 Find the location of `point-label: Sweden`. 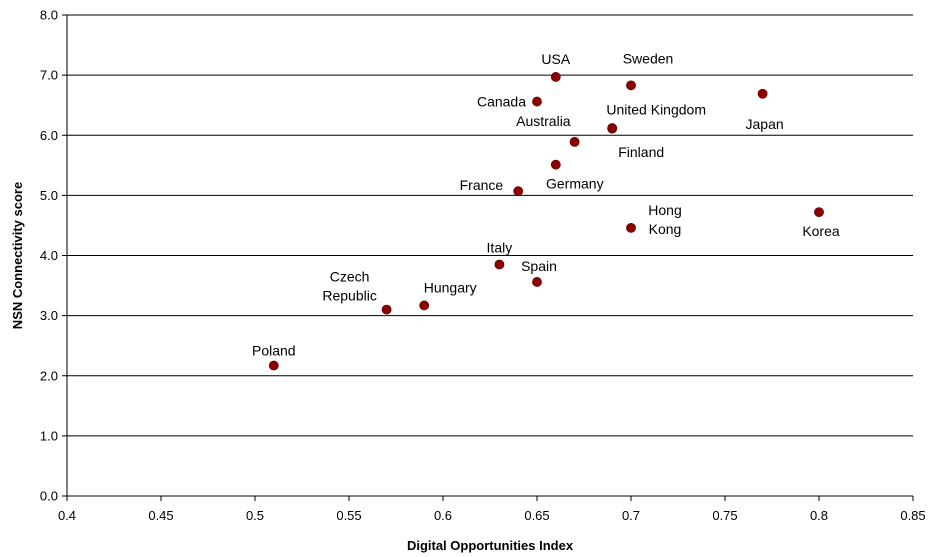

point-label: Sweden is located at coordinates (648, 58).